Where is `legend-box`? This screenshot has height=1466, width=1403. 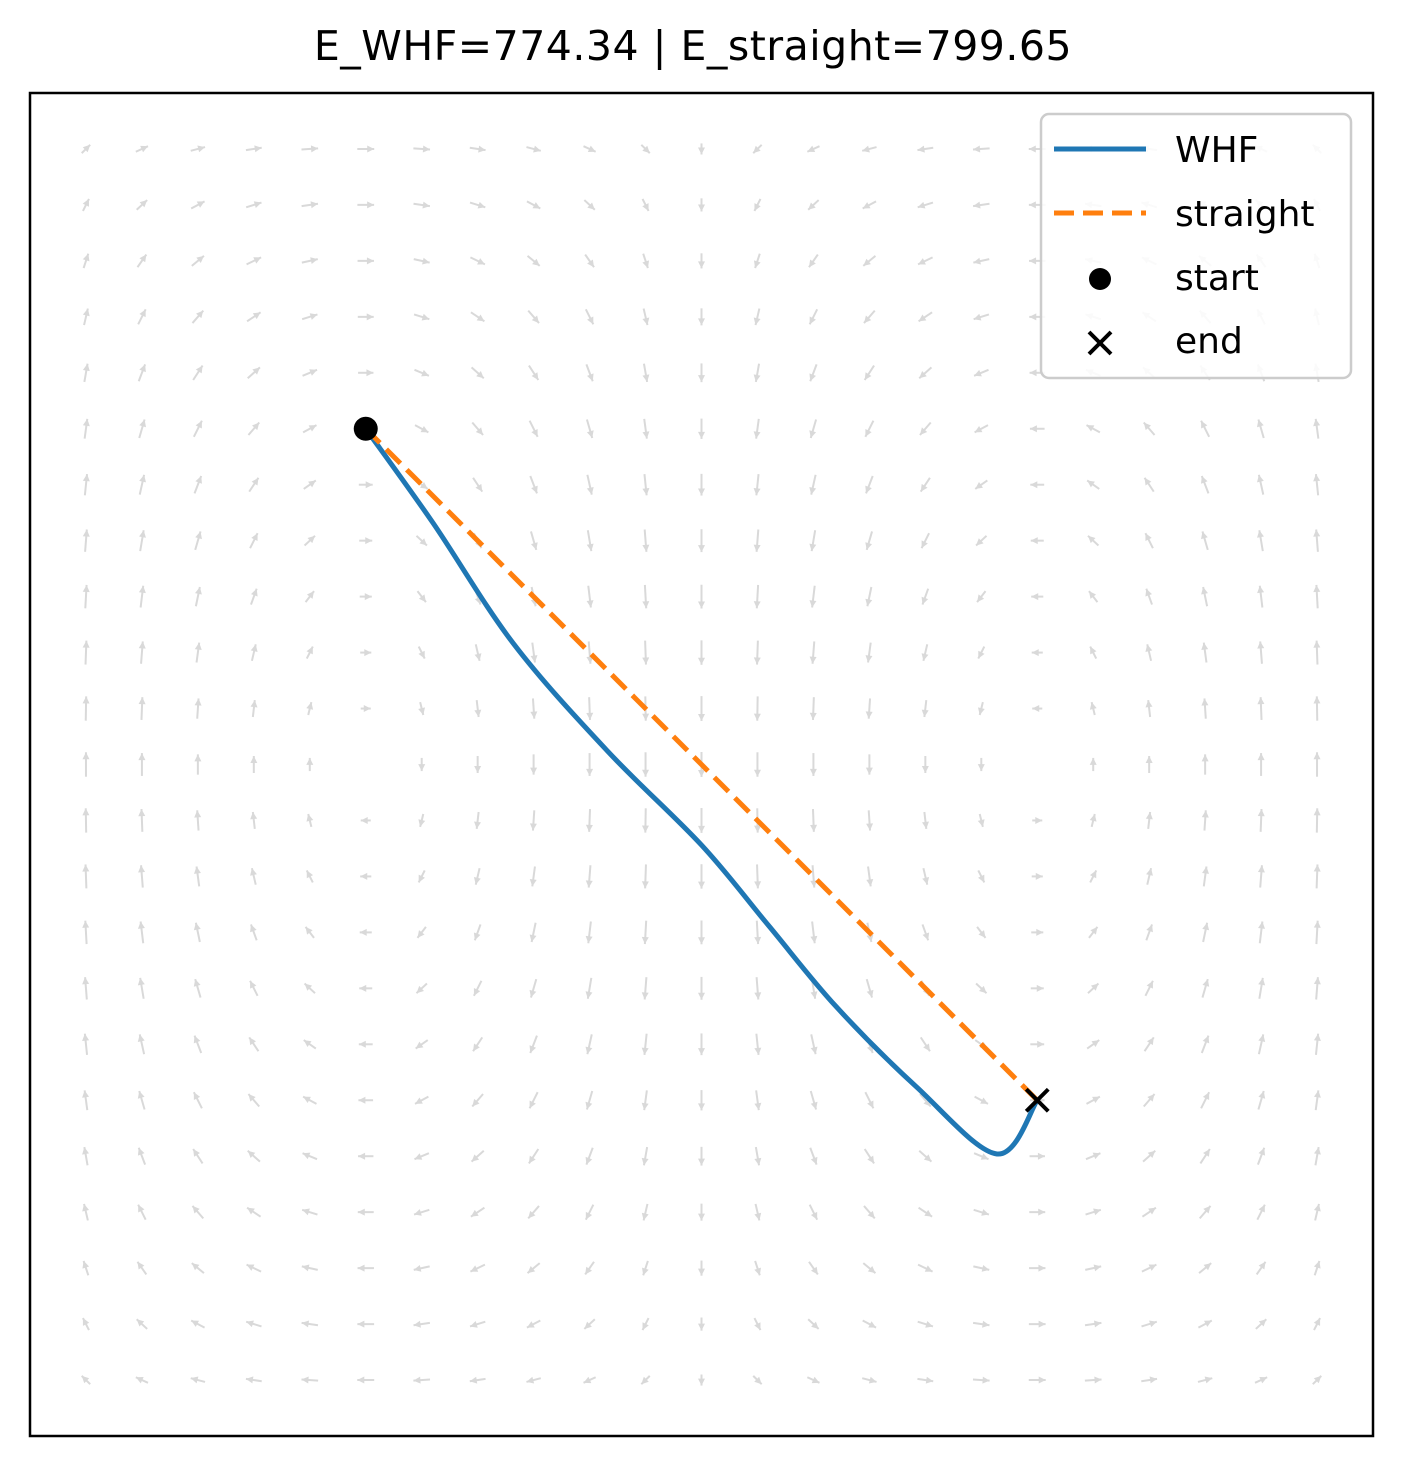
legend-box is located at coordinates (1196, 246).